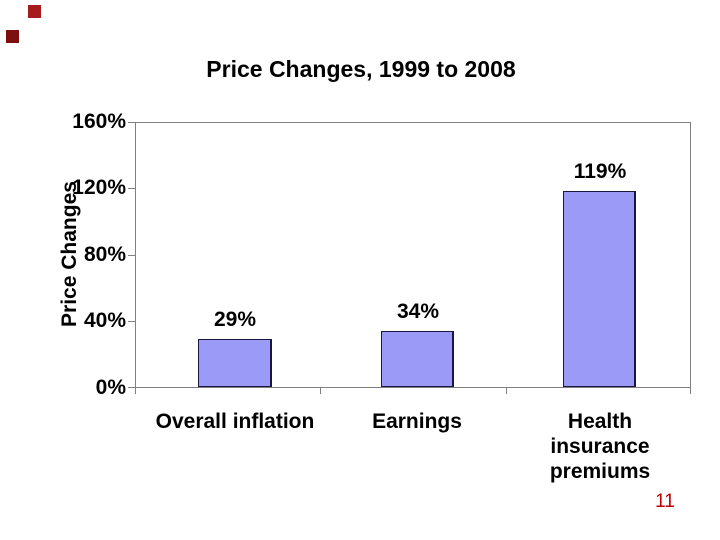 The height and width of the screenshot is (540, 720). What do you see at coordinates (665, 501) in the screenshot?
I see `page-number: 11` at bounding box center [665, 501].